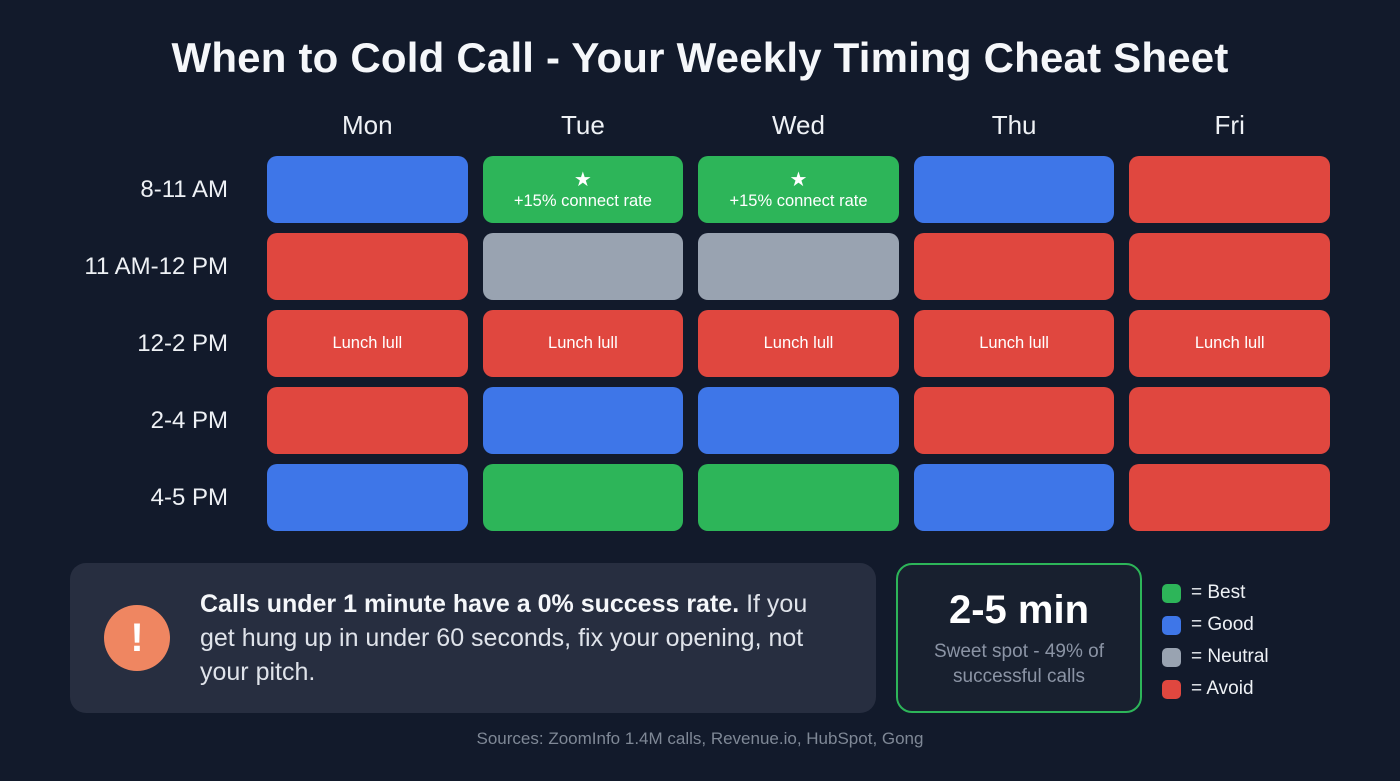 The image size is (1400, 781). I want to click on legend-label: = Avoid, so click(1222, 688).